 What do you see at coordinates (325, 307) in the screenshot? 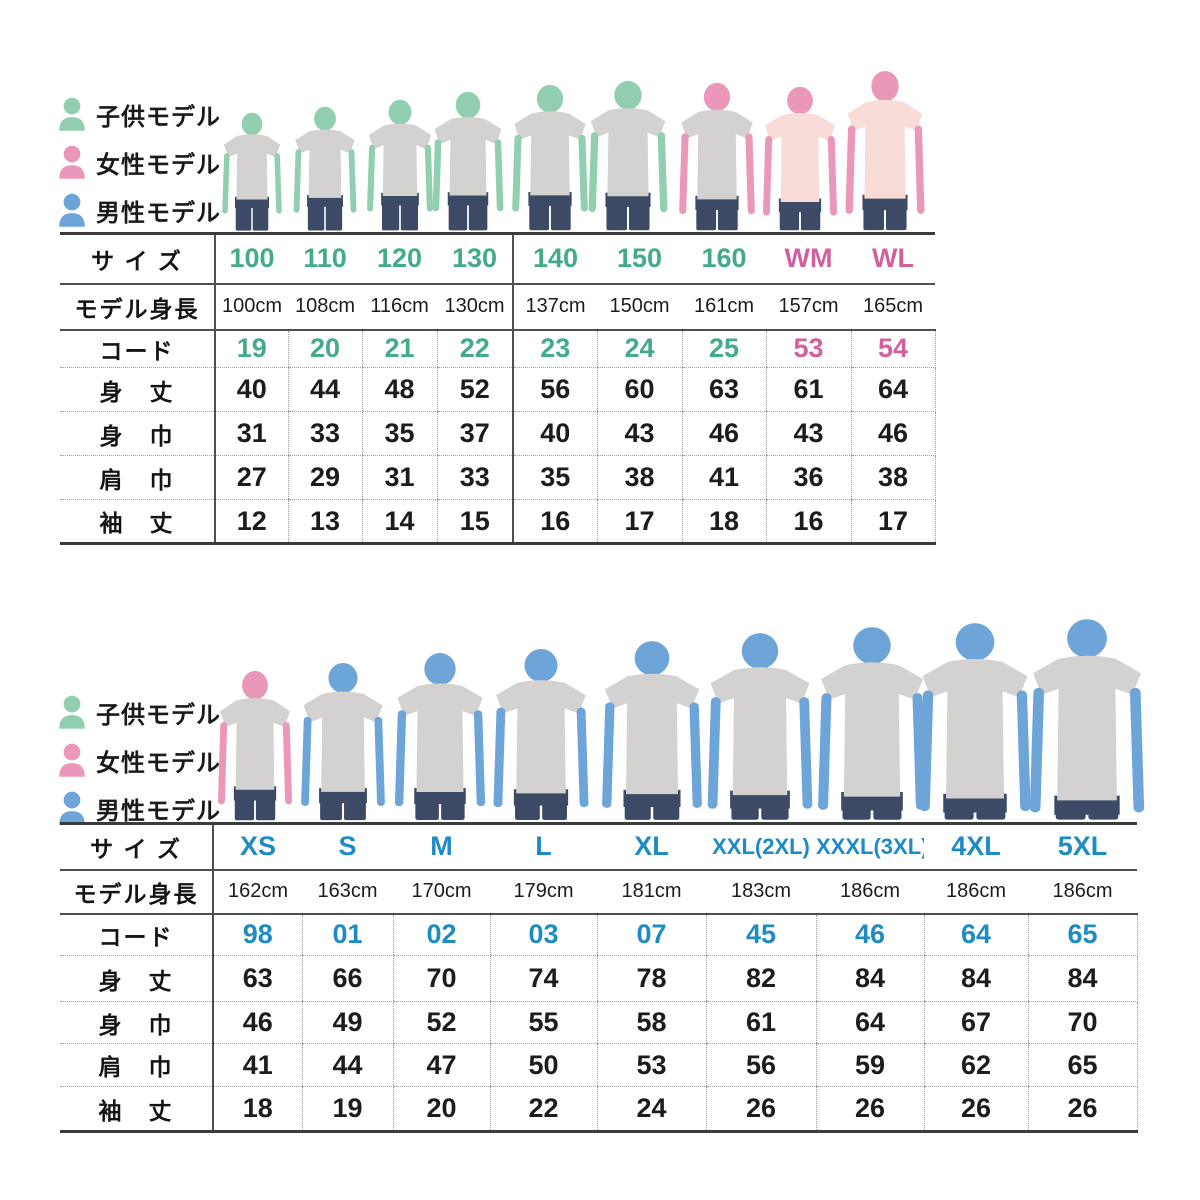
I see `model_height-cell-110: 108cm` at bounding box center [325, 307].